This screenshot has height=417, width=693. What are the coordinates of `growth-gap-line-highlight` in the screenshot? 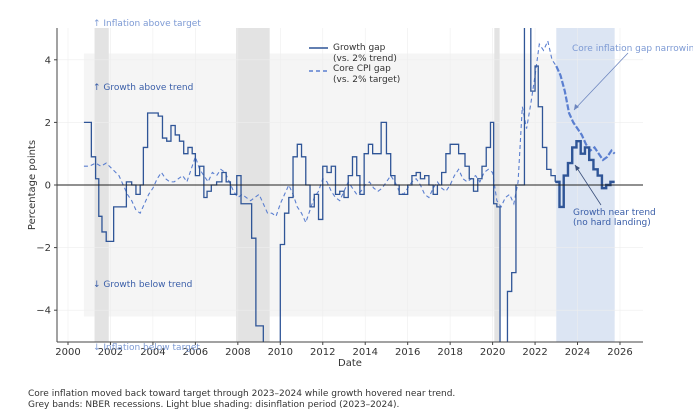 It's located at (585, 174).